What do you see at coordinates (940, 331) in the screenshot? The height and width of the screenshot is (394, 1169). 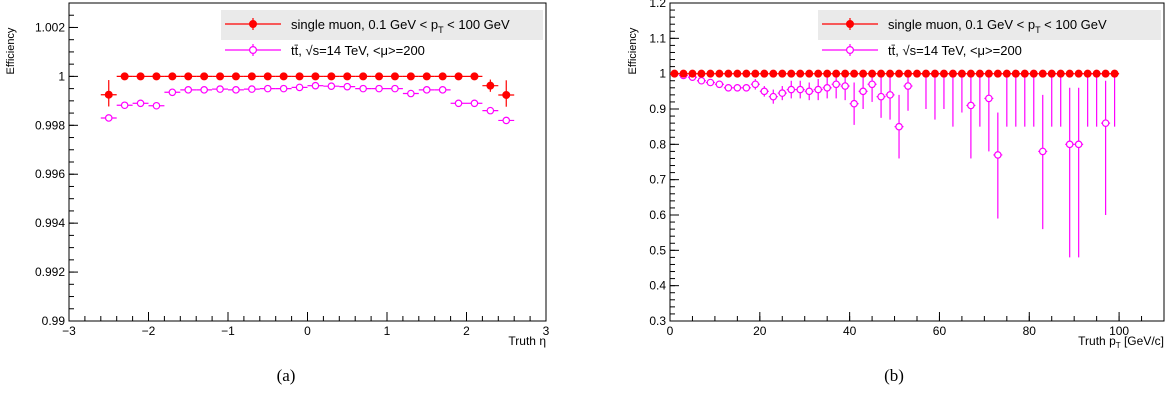 I see `x-tick-label: 60` at bounding box center [940, 331].